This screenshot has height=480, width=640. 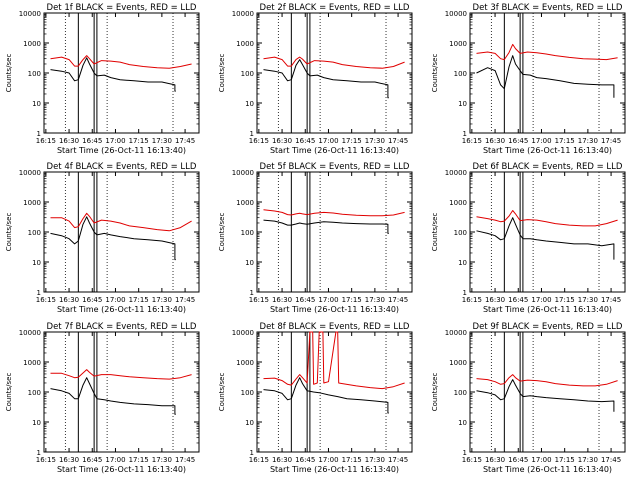 I want to click on panel-title: Det 1f BLACK = Events, RED = LLD, so click(x=122, y=8).